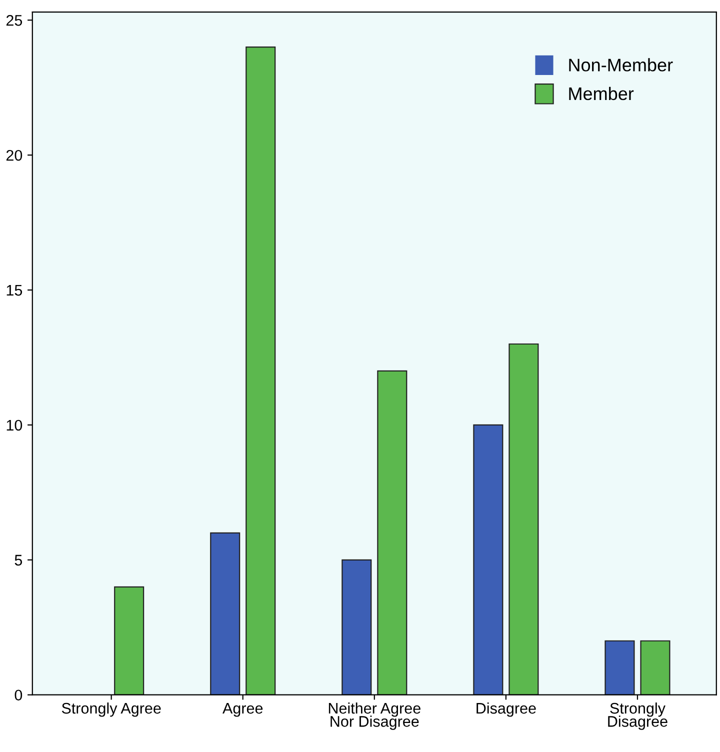  Describe the element at coordinates (18, 695) in the screenshot. I see `y-tick-label: 0` at that location.